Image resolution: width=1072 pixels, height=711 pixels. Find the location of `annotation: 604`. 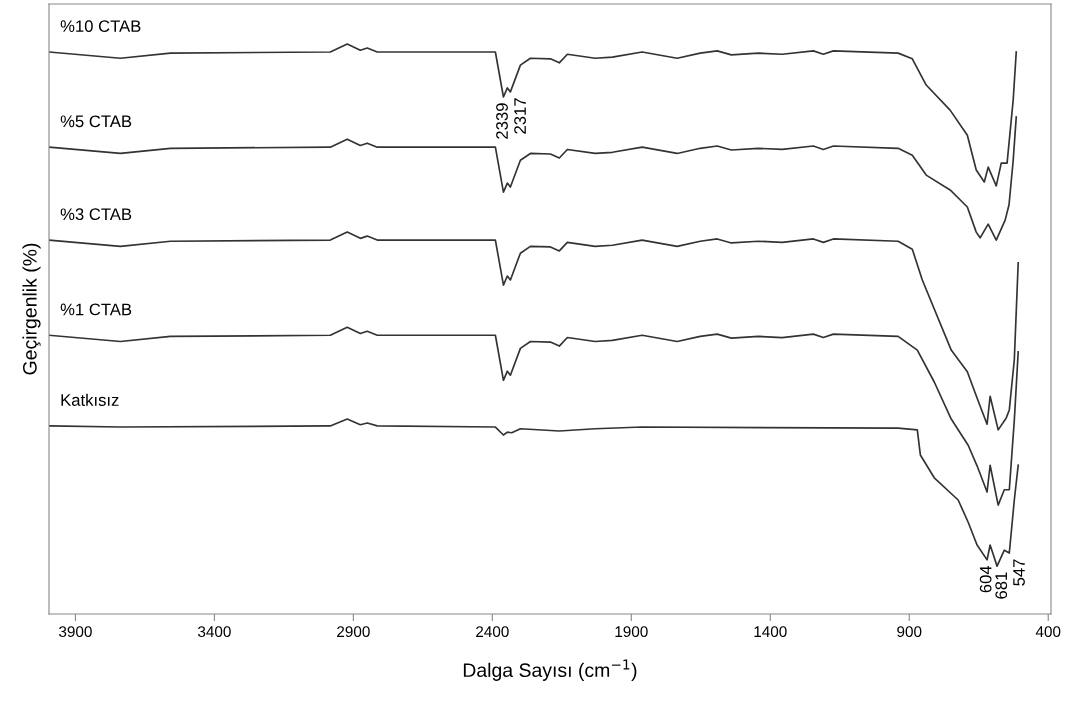

annotation: 604 is located at coordinates (985, 579).